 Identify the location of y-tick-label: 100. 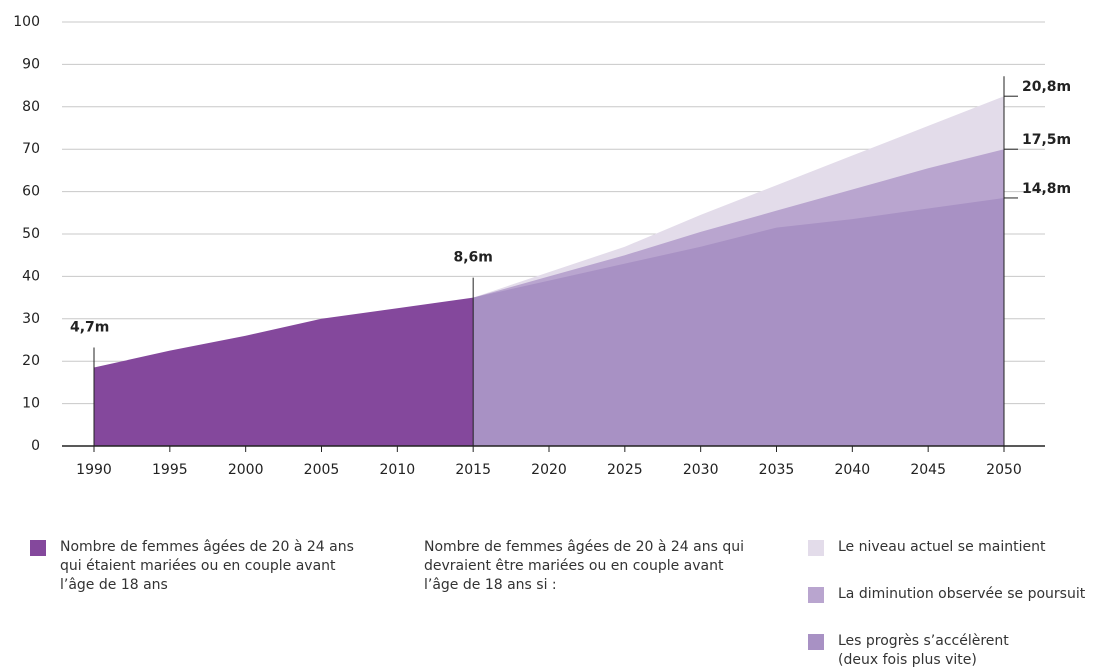
(26, 22).